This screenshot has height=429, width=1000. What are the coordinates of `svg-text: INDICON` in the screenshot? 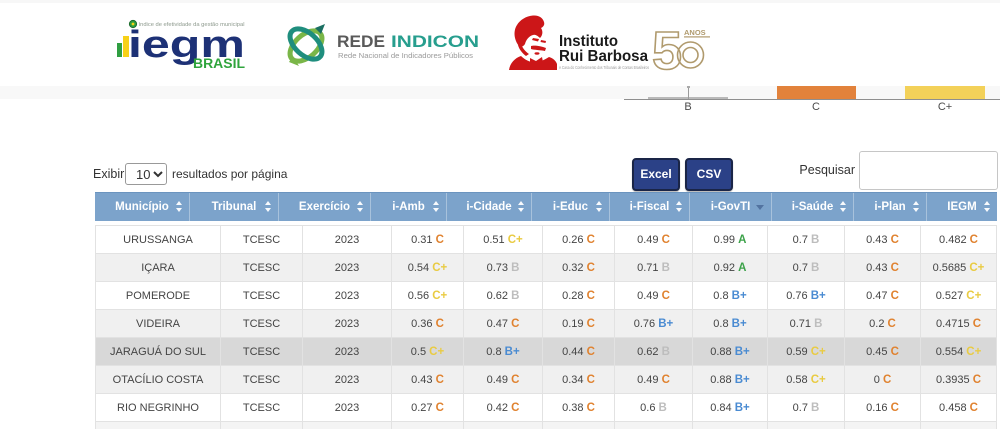 It's located at (435, 41).